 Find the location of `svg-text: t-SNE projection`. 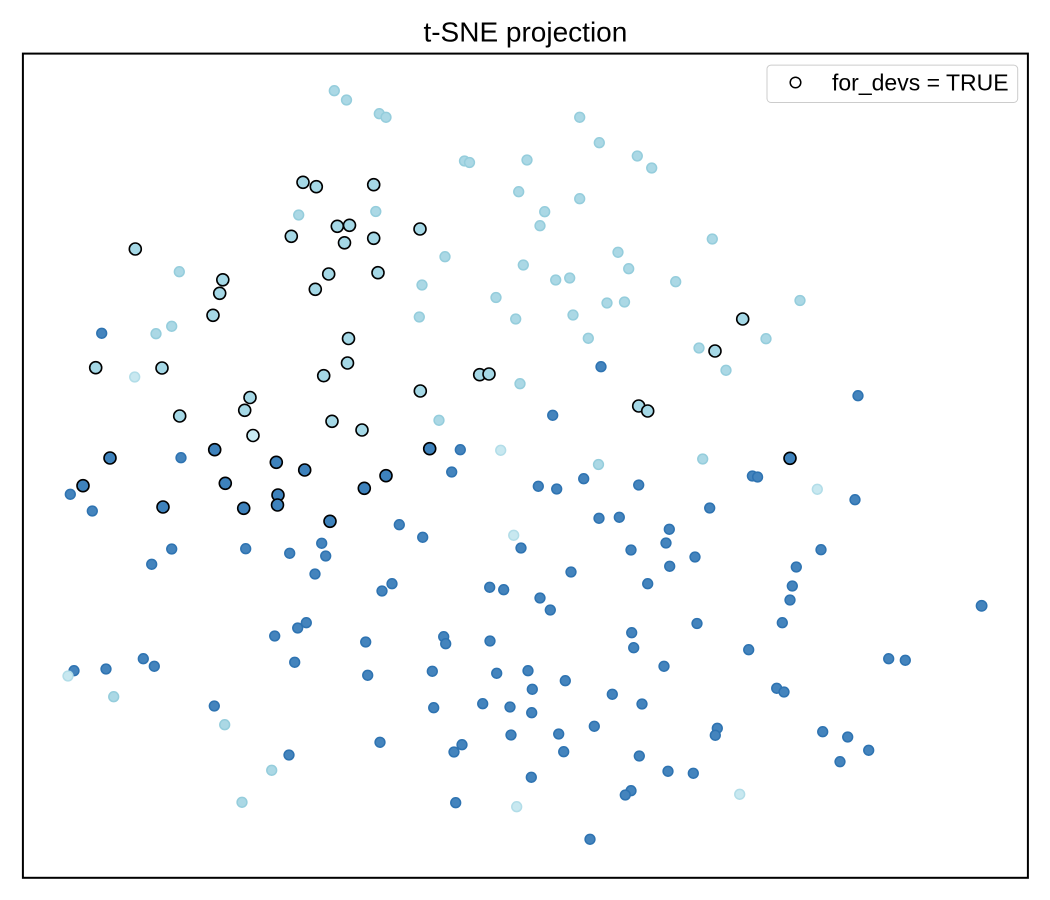

svg-text: t-SNE projection is located at coordinates (525, 32).